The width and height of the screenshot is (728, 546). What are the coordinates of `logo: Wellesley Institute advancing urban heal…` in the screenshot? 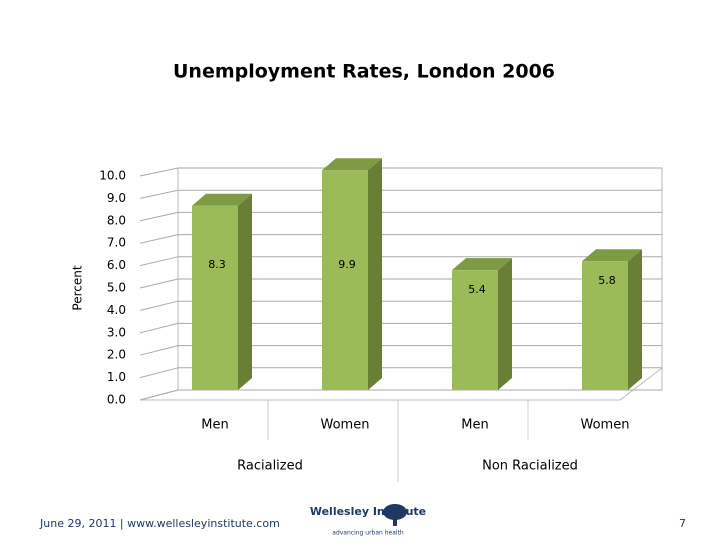 It's located at (368, 520).